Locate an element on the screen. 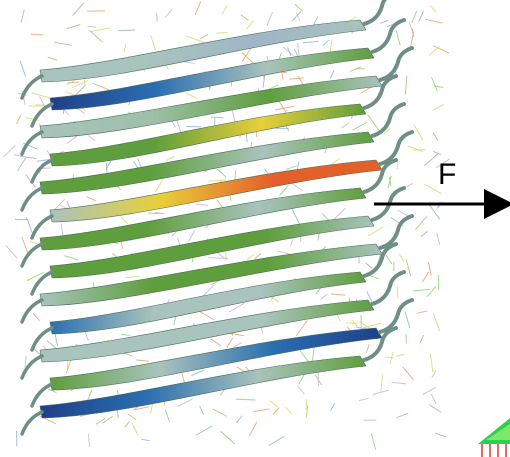  corner-thumbnail-icon is located at coordinates (494, 437).